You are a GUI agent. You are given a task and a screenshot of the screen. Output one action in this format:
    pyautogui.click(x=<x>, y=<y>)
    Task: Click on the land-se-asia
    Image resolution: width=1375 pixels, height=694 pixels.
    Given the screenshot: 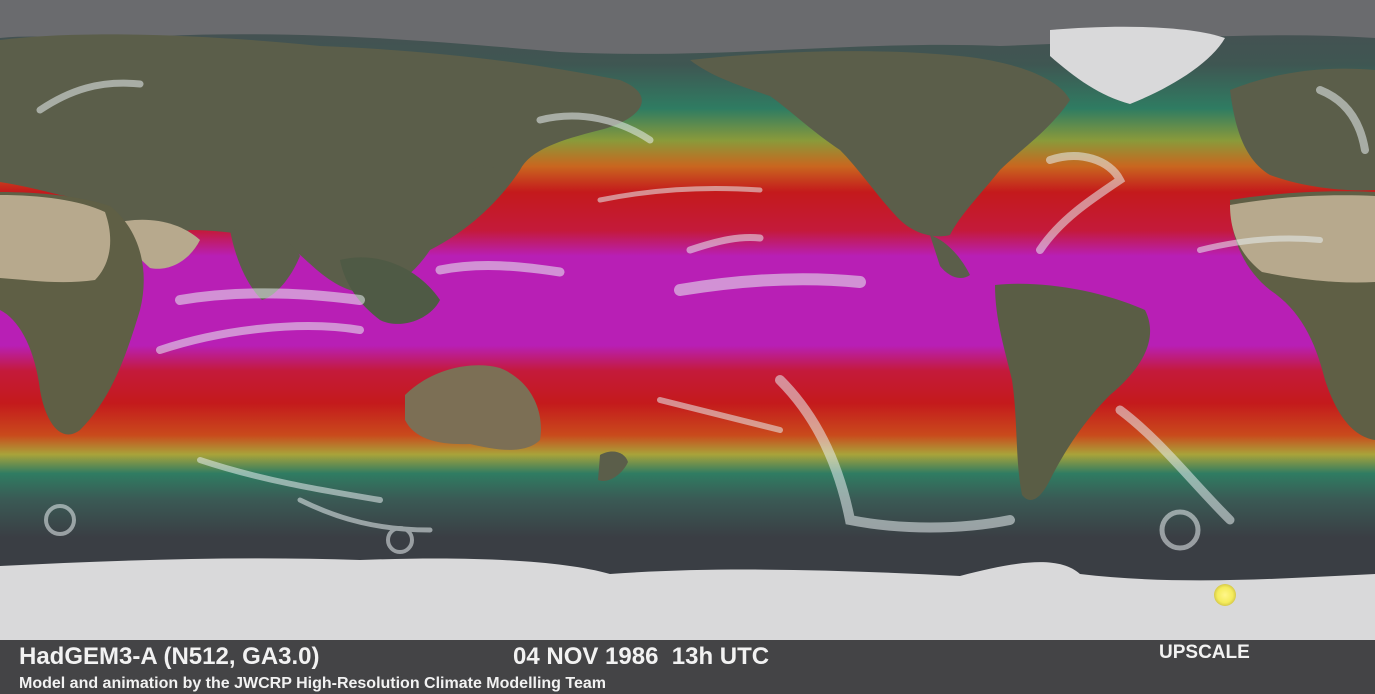 What is the action you would take?
    pyautogui.click(x=390, y=290)
    